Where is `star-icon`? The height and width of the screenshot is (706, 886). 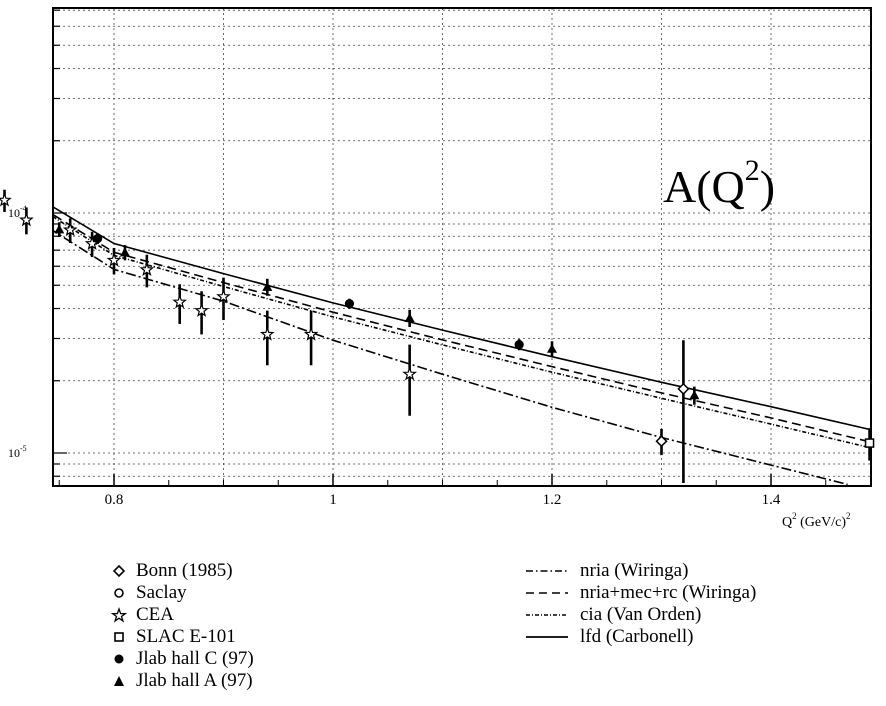
star-icon is located at coordinates (119, 615).